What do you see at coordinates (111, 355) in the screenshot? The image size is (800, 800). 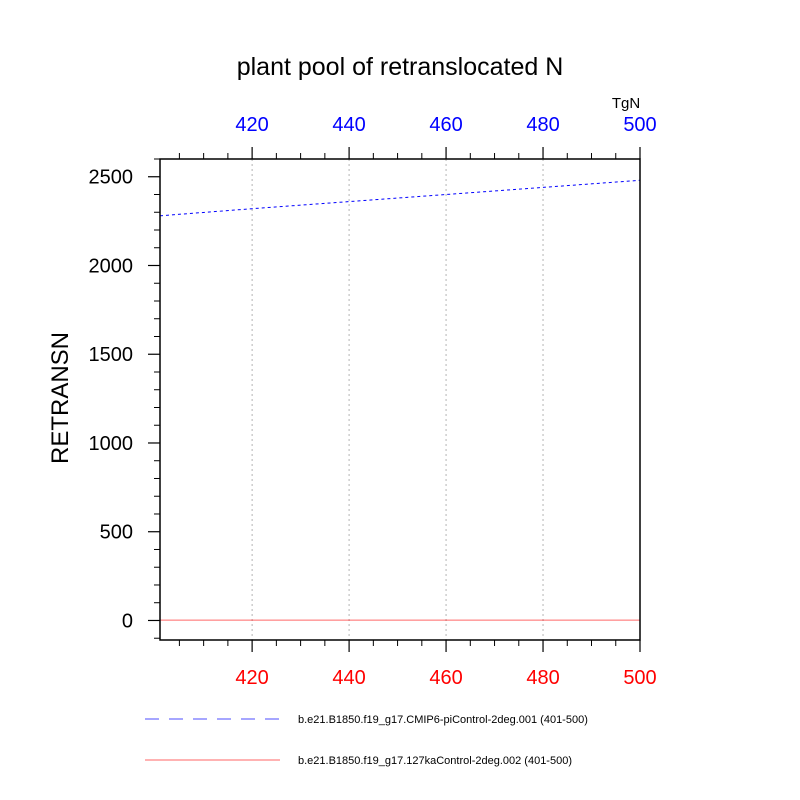 I see `y-tick-label-1500: 1500` at bounding box center [111, 355].